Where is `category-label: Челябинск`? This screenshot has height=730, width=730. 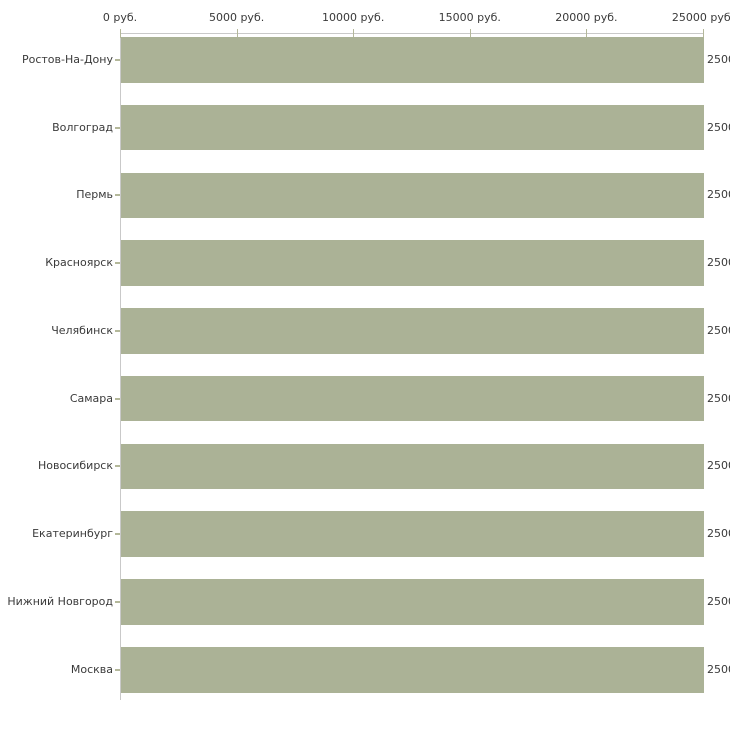
category-label: Челябинск is located at coordinates (82, 330).